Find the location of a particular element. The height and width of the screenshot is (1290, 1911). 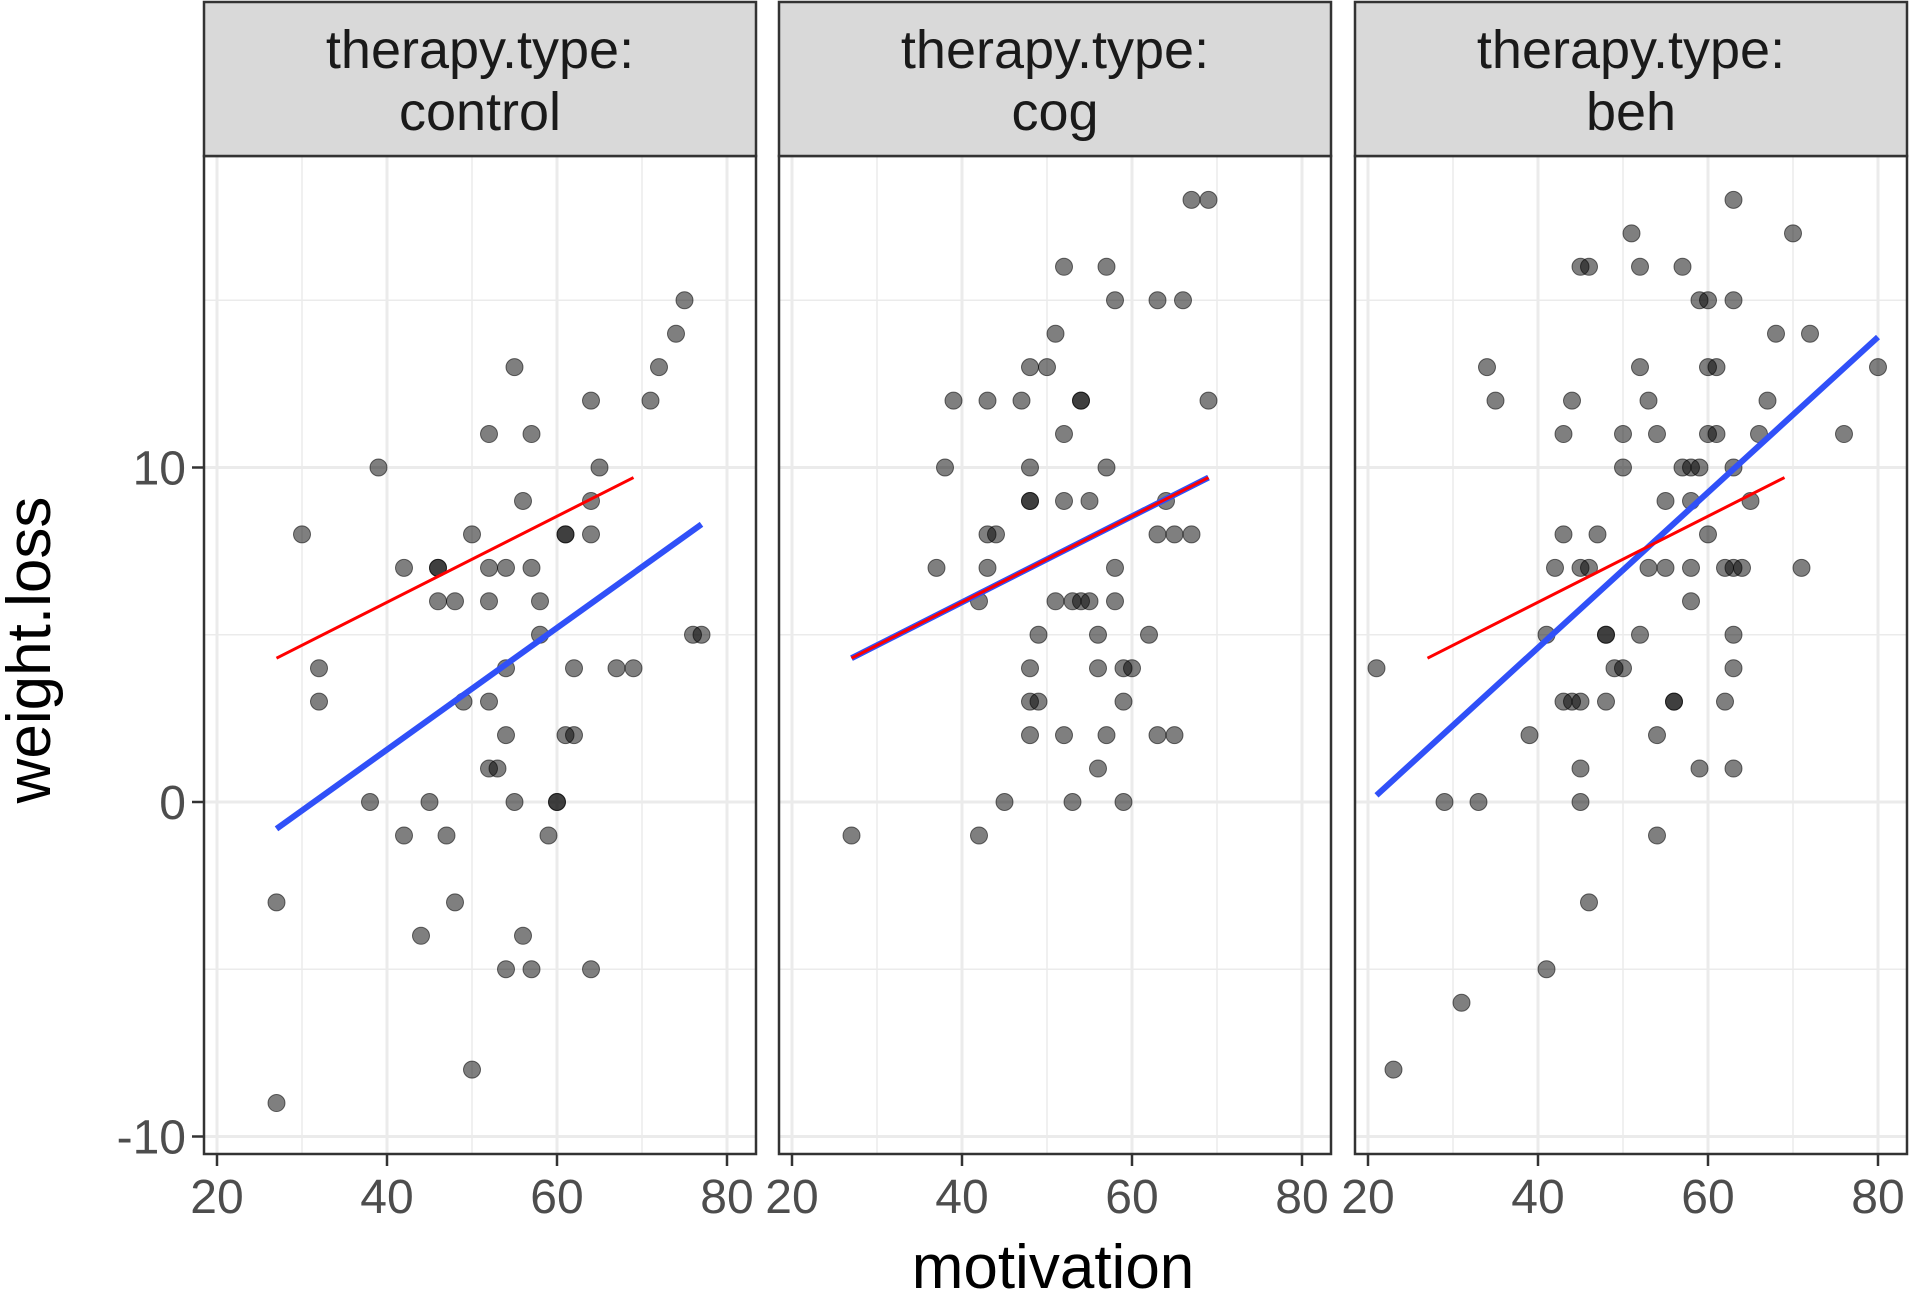

y-axis: -10 0 10 is located at coordinates (160, 804).